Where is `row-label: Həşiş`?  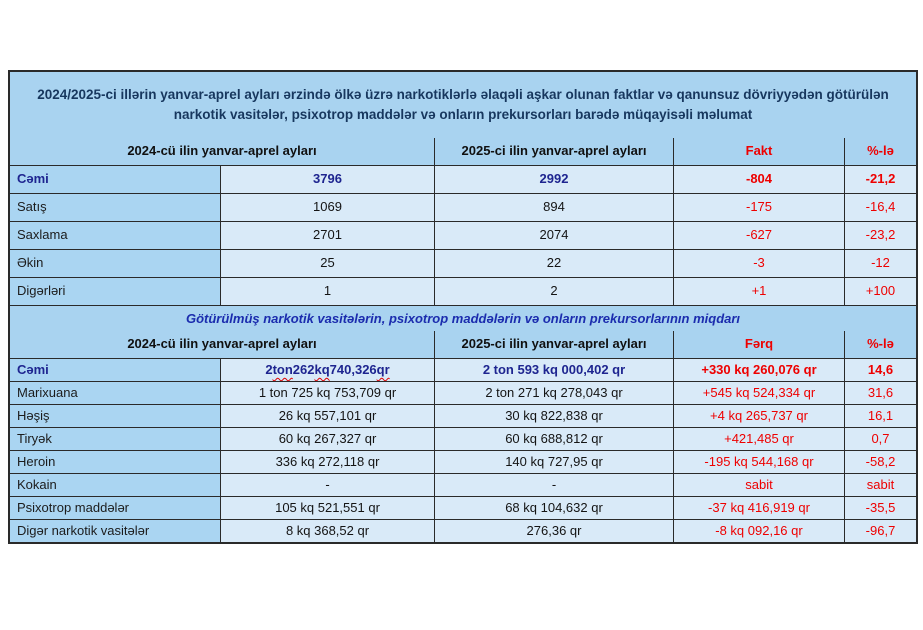
row-label: Həşiş is located at coordinates (115, 416).